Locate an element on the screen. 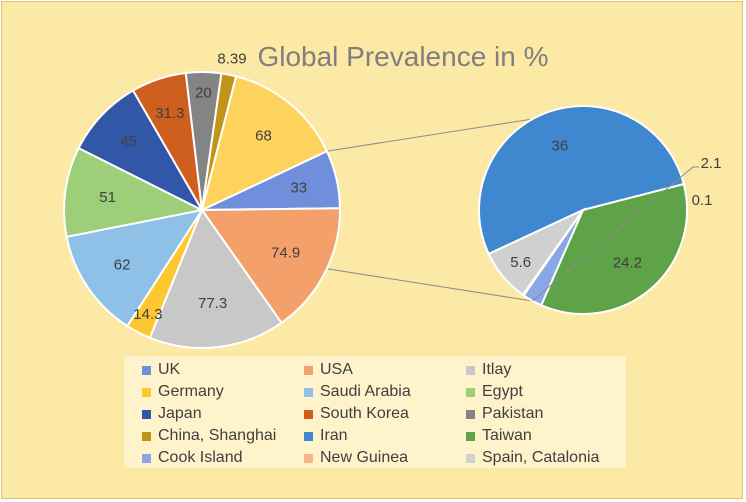  data-label-itlay: 77.3 is located at coordinates (212, 303).